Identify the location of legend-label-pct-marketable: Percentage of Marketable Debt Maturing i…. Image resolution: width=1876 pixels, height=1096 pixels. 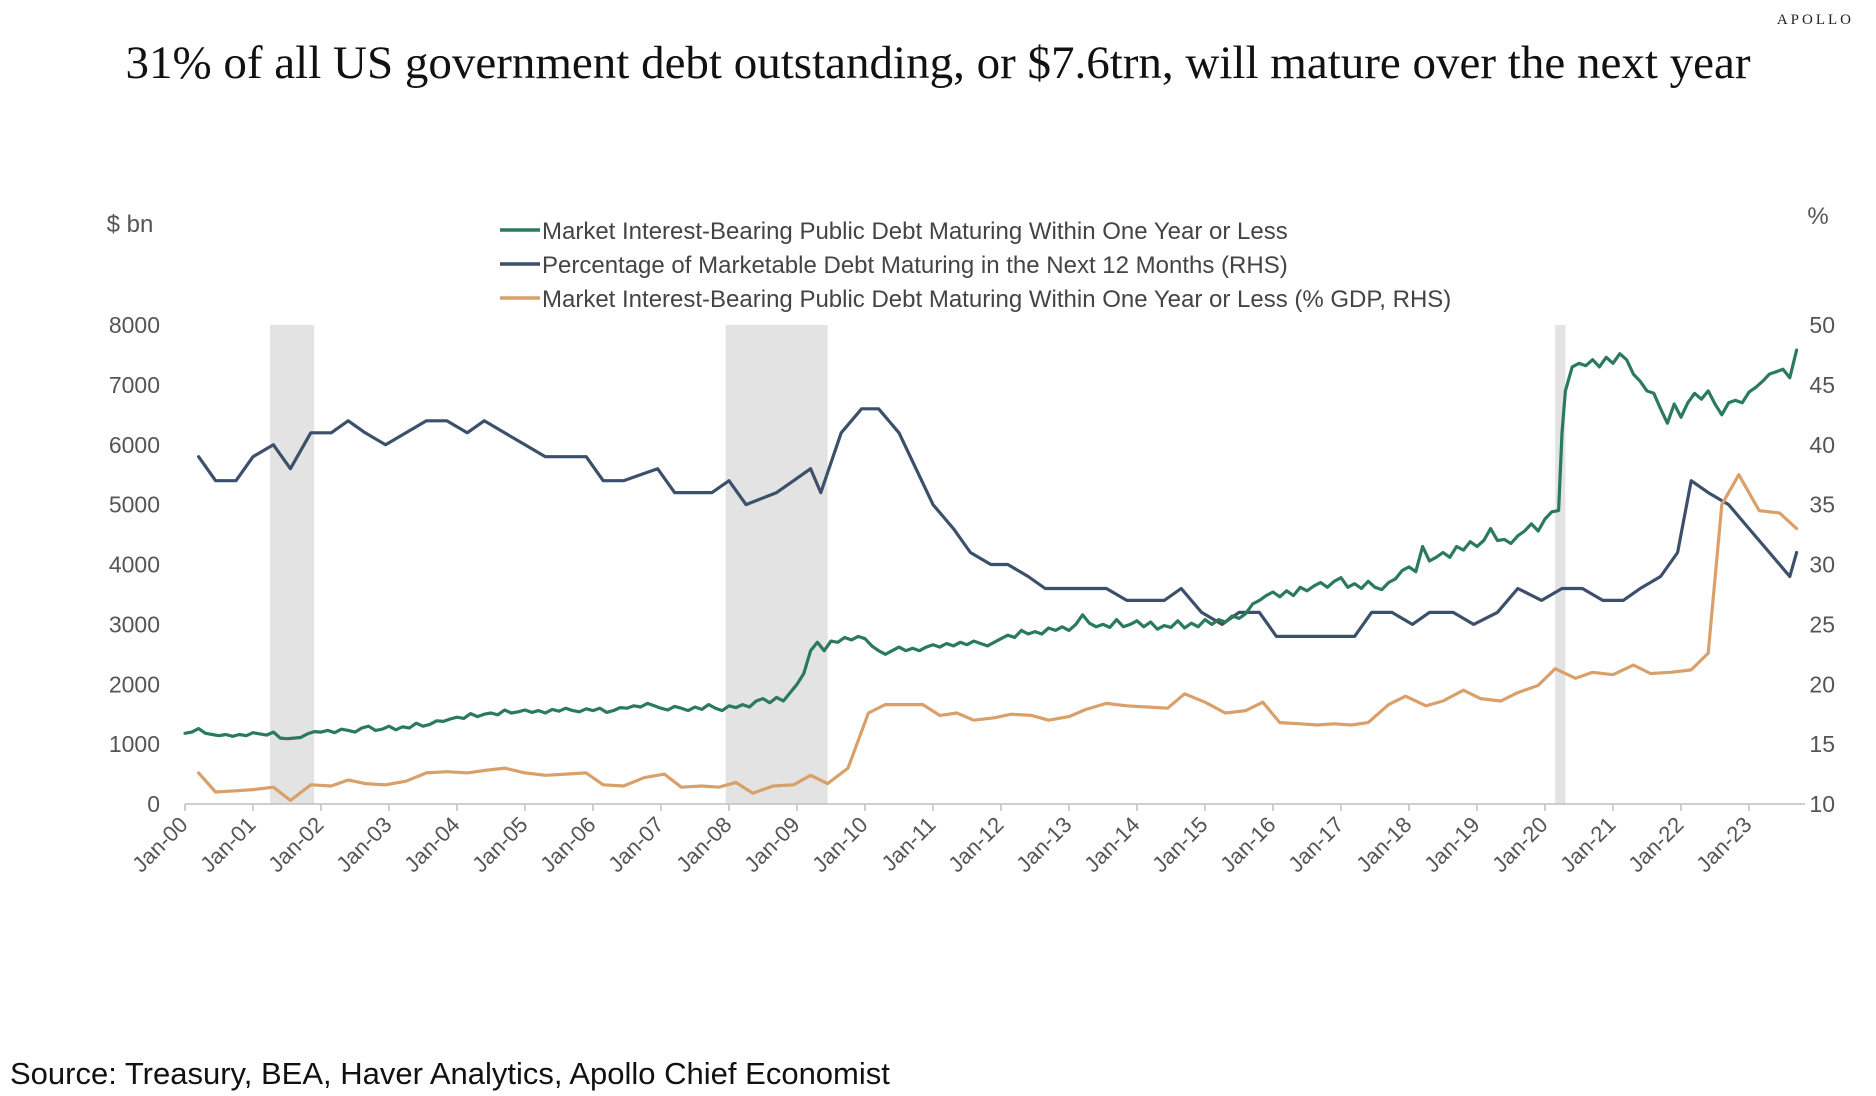
(915, 265).